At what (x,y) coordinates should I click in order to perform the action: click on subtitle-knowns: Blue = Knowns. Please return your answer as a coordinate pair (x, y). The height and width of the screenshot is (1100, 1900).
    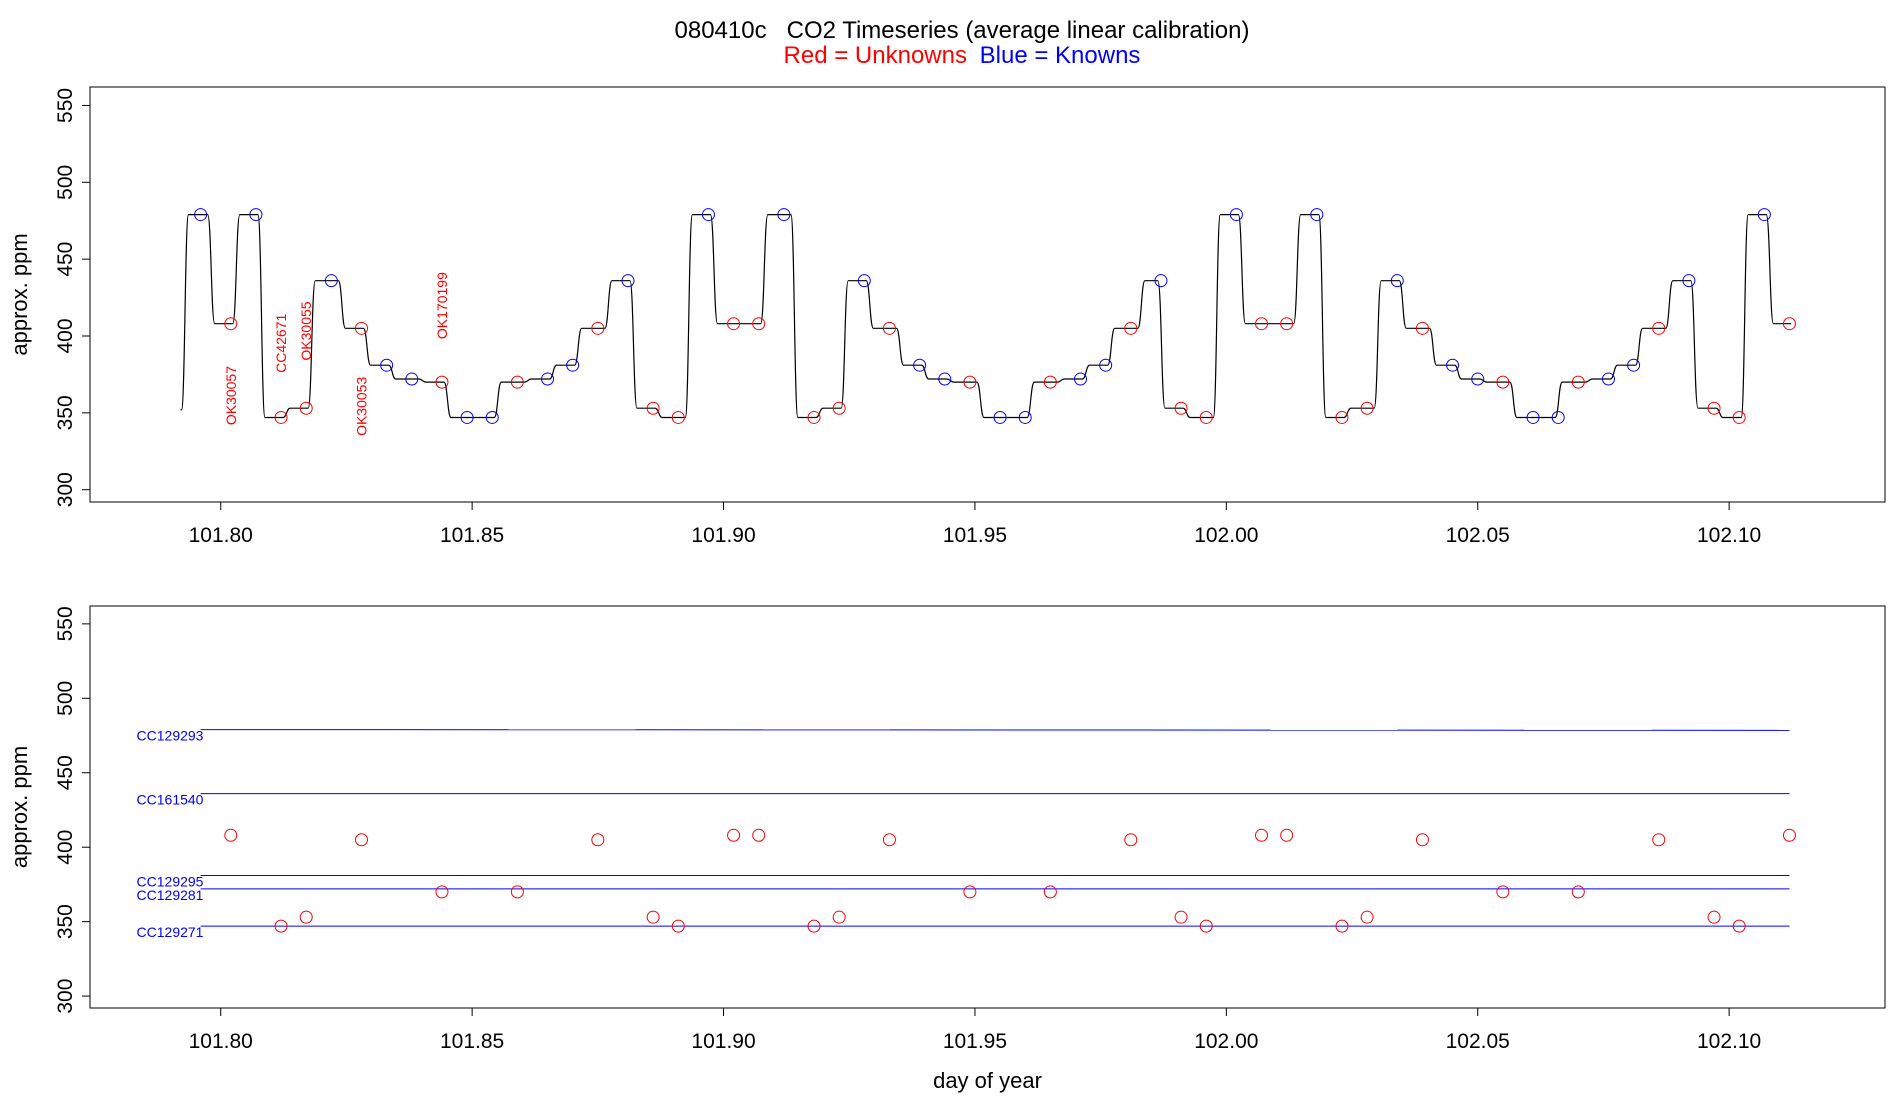
    Looking at the image, I should click on (1060, 55).